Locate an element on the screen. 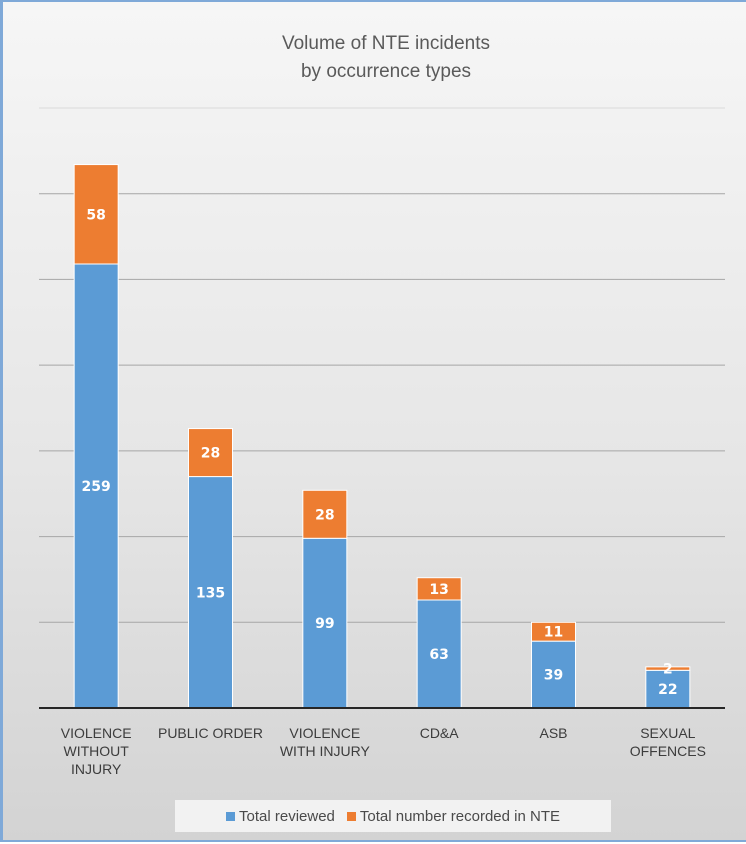  legend-item-total-reviewed: Total reviewed is located at coordinates (280, 816).